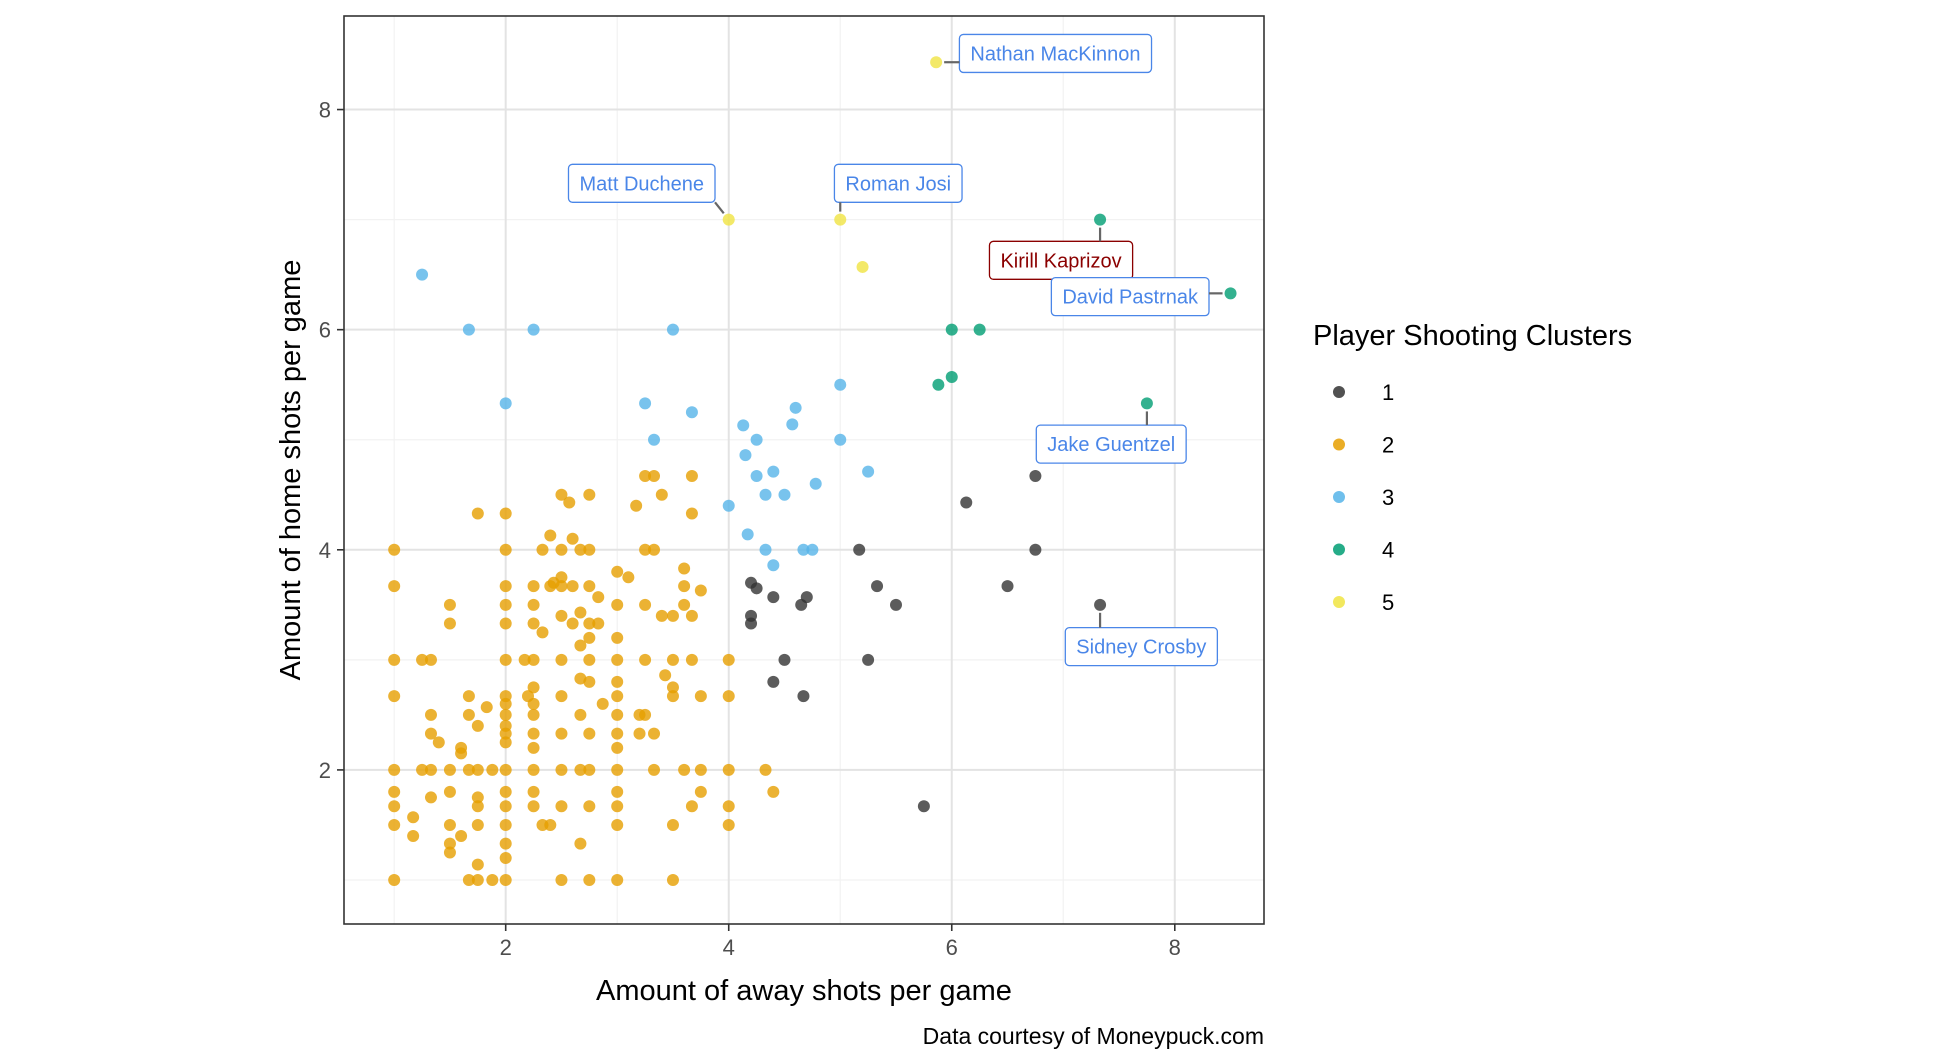 This screenshot has width=1944, height=1058. What do you see at coordinates (325, 770) in the screenshot?
I see `y-tick-label: 2` at bounding box center [325, 770].